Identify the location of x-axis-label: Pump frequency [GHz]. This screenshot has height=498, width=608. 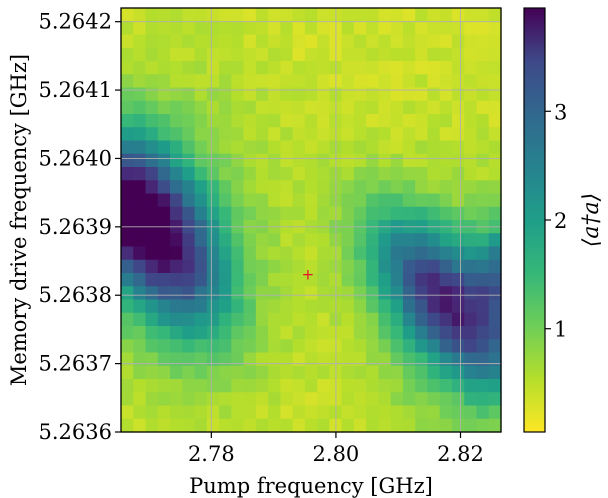
(311, 486).